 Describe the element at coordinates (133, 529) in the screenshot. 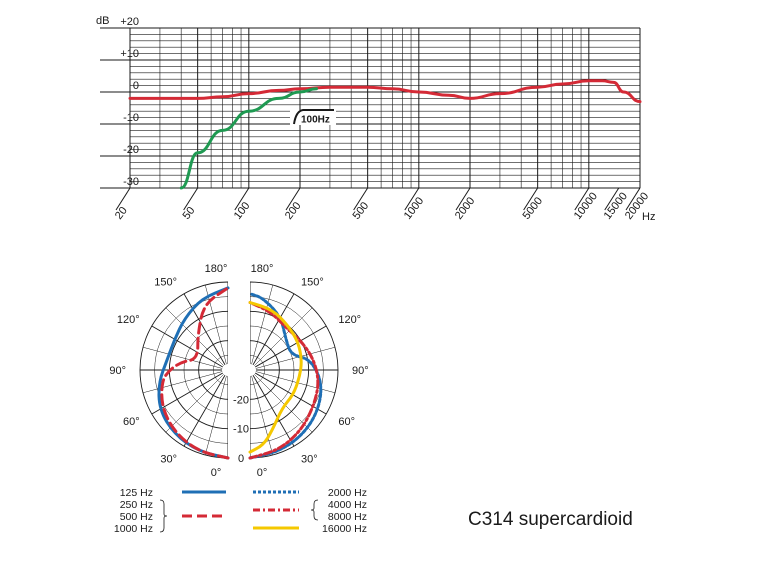

I see `legend-label: 1000 Hz` at that location.